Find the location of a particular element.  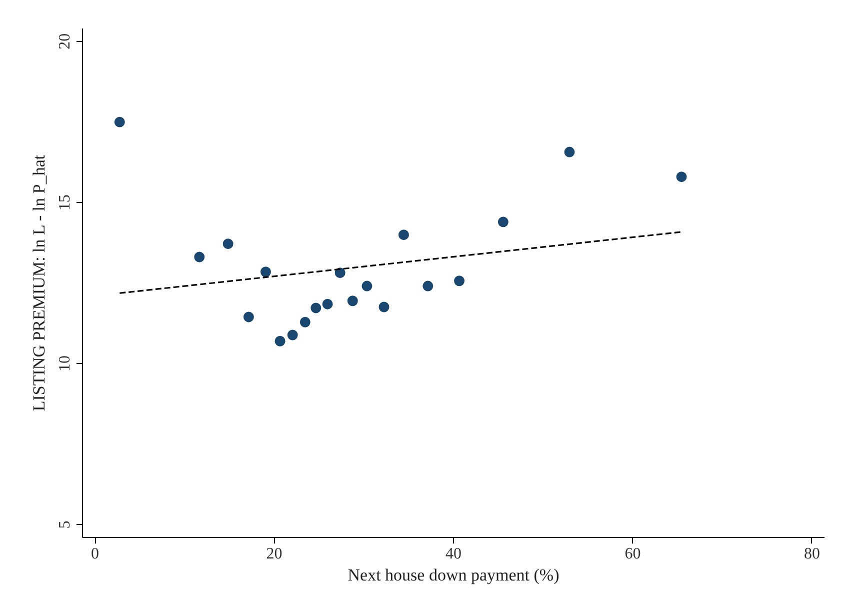

x-tick-label: 60 is located at coordinates (632, 554).